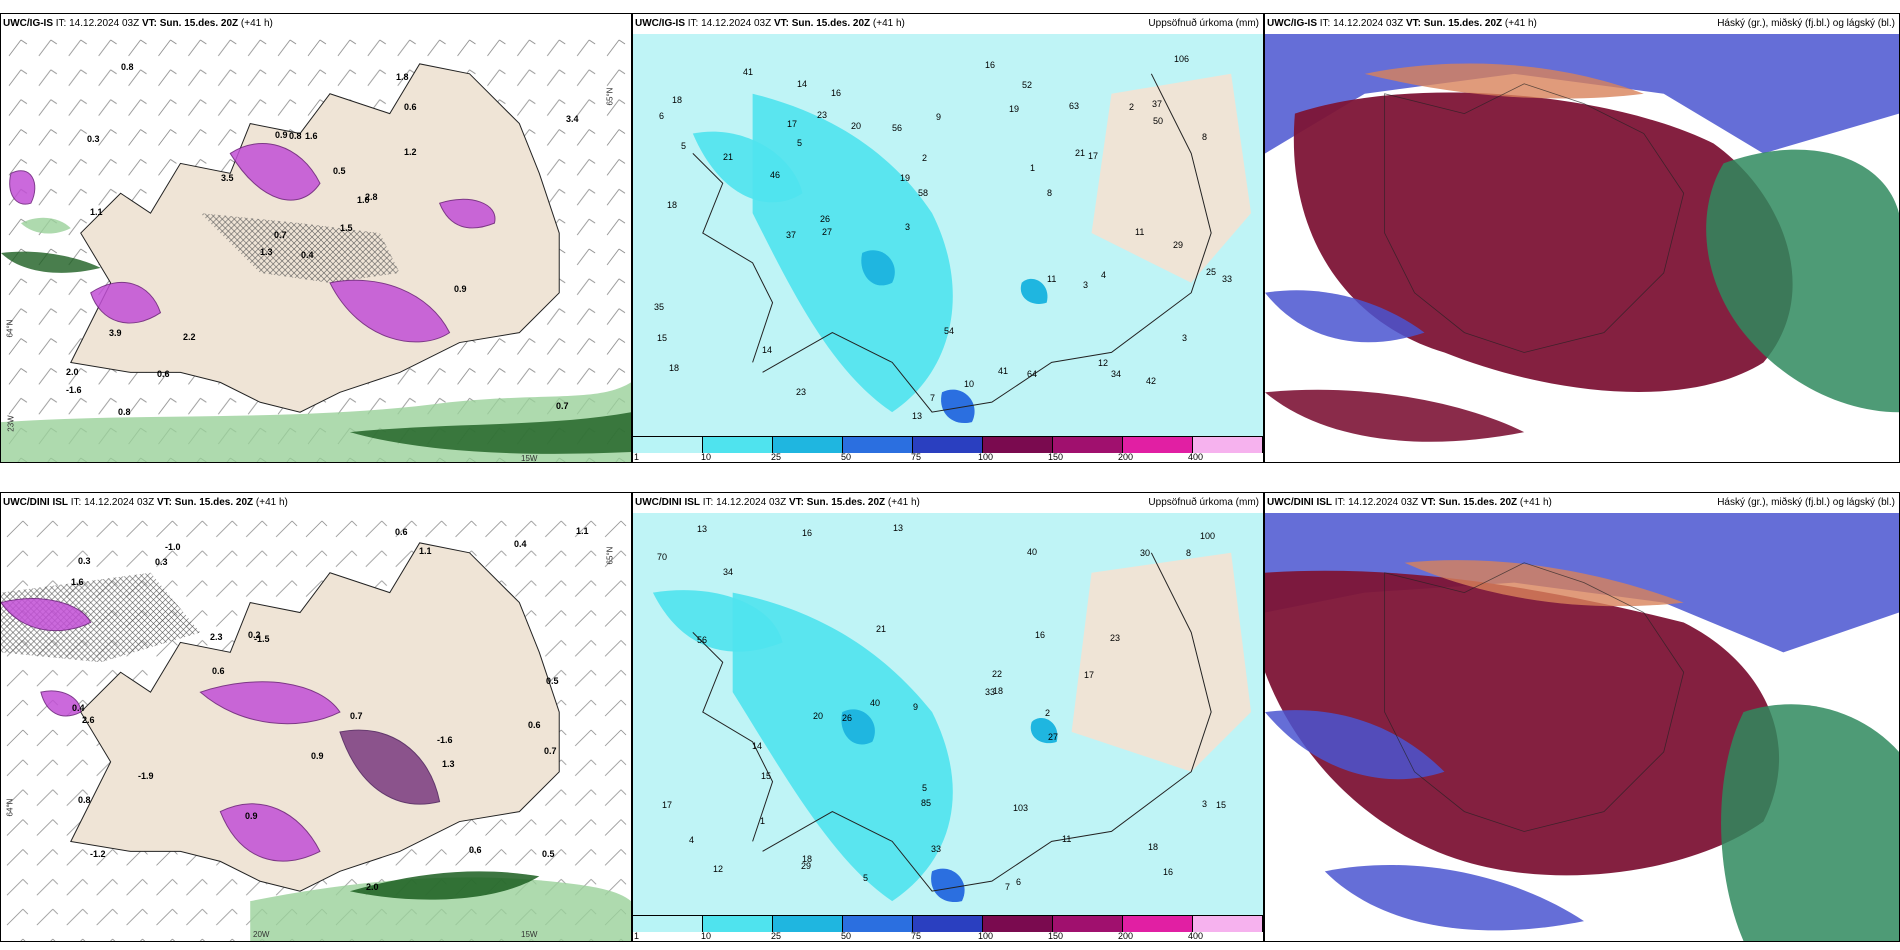 The image size is (1900, 950). I want to click on map-value-label: 56, so click(897, 128).